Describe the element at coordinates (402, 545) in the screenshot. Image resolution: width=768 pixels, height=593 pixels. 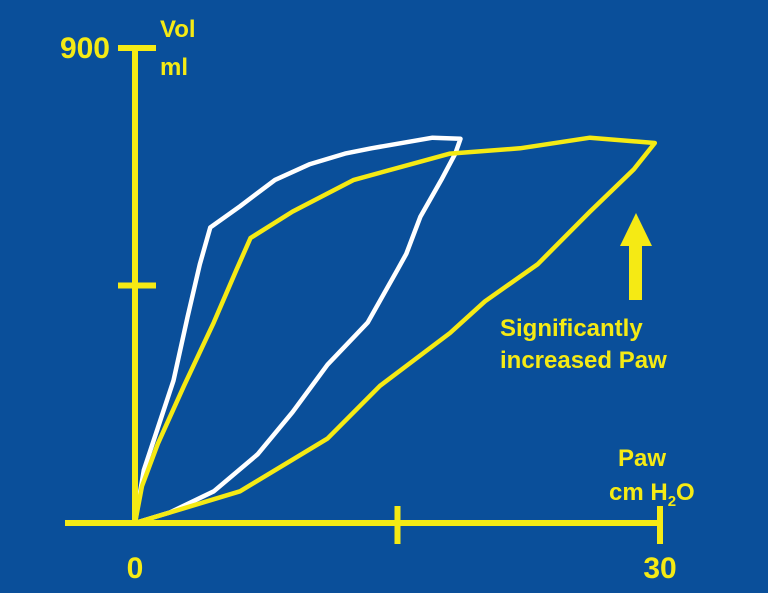
I see `x-ticks: 0 30` at that location.